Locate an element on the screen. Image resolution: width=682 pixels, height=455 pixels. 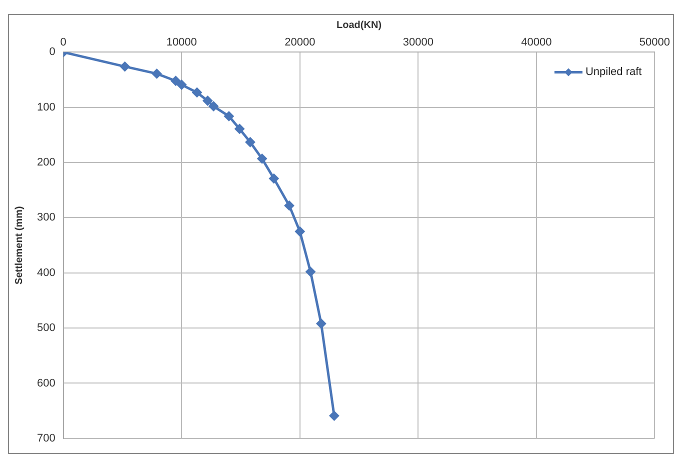
y-tick-label: 300 is located at coordinates (46, 218).